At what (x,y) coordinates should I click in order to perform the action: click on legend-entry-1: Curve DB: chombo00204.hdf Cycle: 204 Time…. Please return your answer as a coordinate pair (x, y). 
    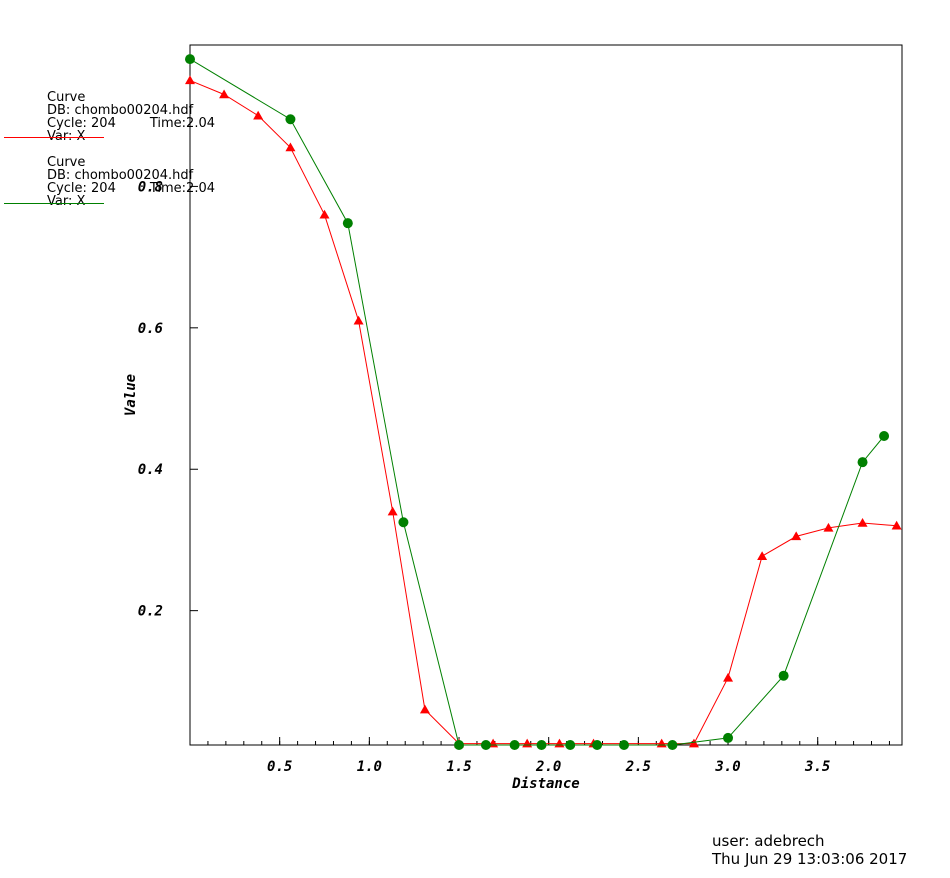
    Looking at the image, I should click on (131, 117).